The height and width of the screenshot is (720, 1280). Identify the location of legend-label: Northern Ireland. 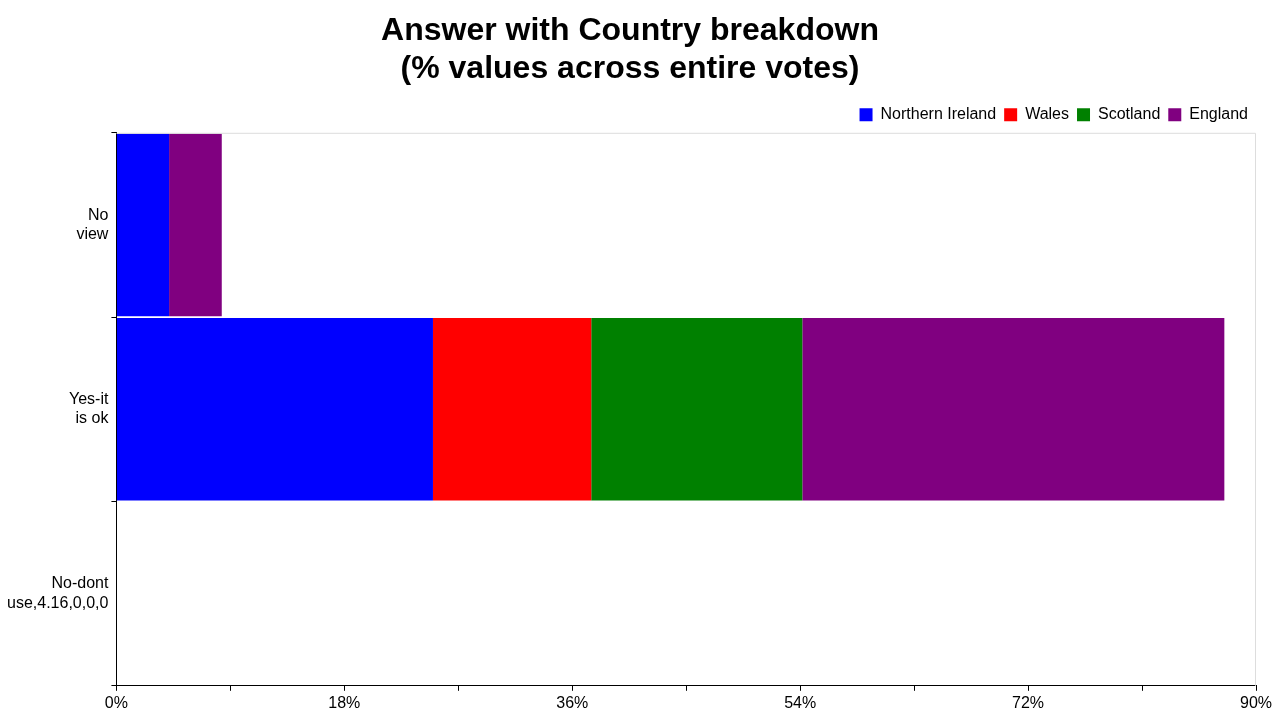
(938, 114).